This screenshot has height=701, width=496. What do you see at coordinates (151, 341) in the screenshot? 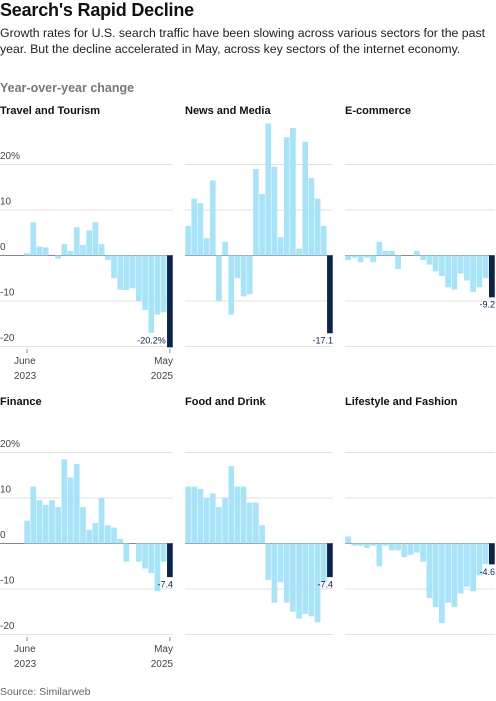
I see `value-label: -20.2%` at bounding box center [151, 341].